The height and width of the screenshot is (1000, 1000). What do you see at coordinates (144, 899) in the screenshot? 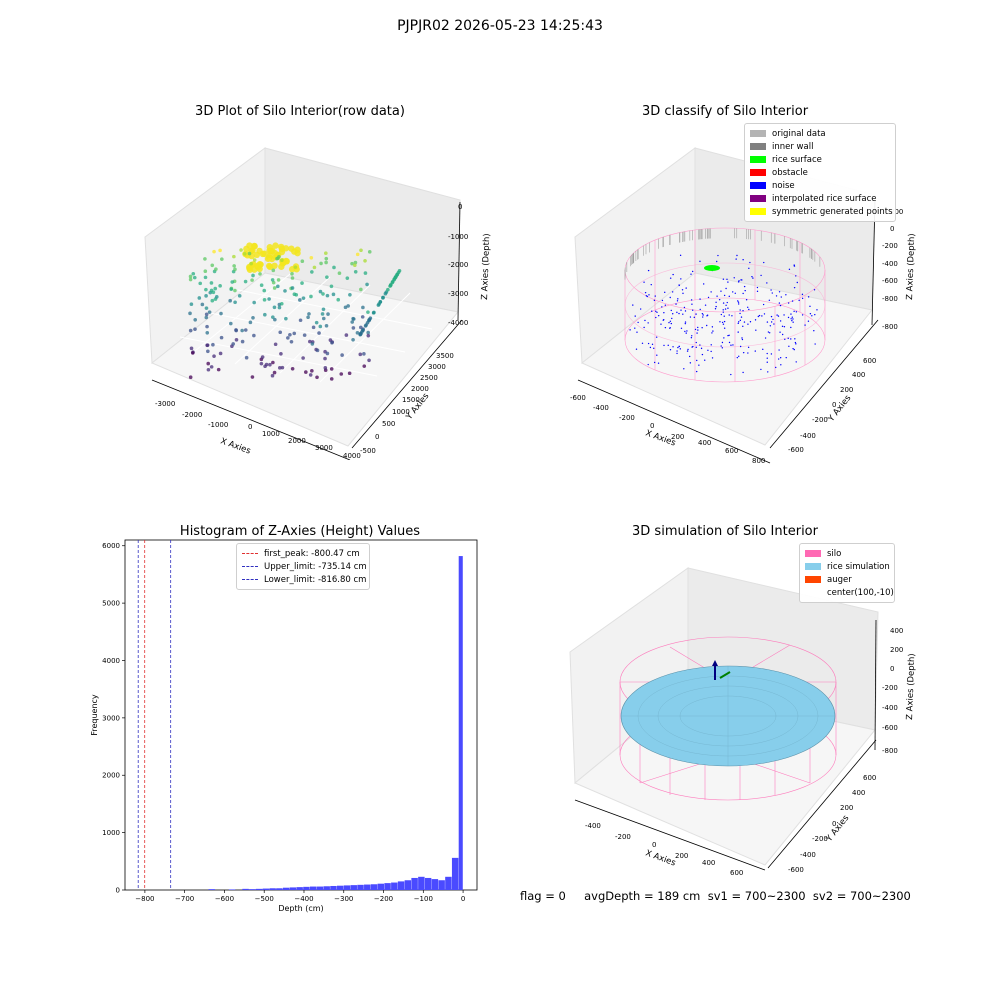
I see `histogram-xtick: −800` at bounding box center [144, 899].